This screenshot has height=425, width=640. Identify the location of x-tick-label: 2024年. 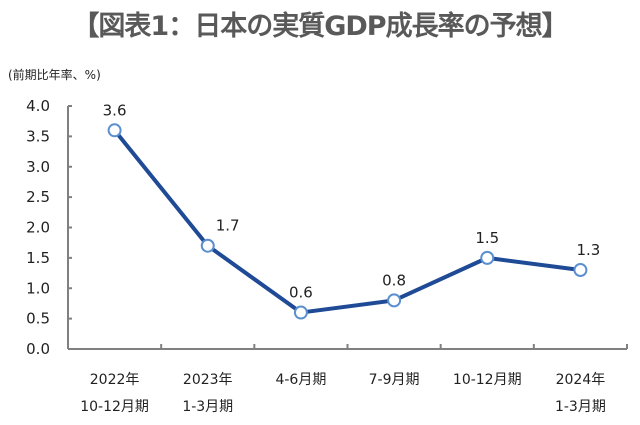
(581, 380).